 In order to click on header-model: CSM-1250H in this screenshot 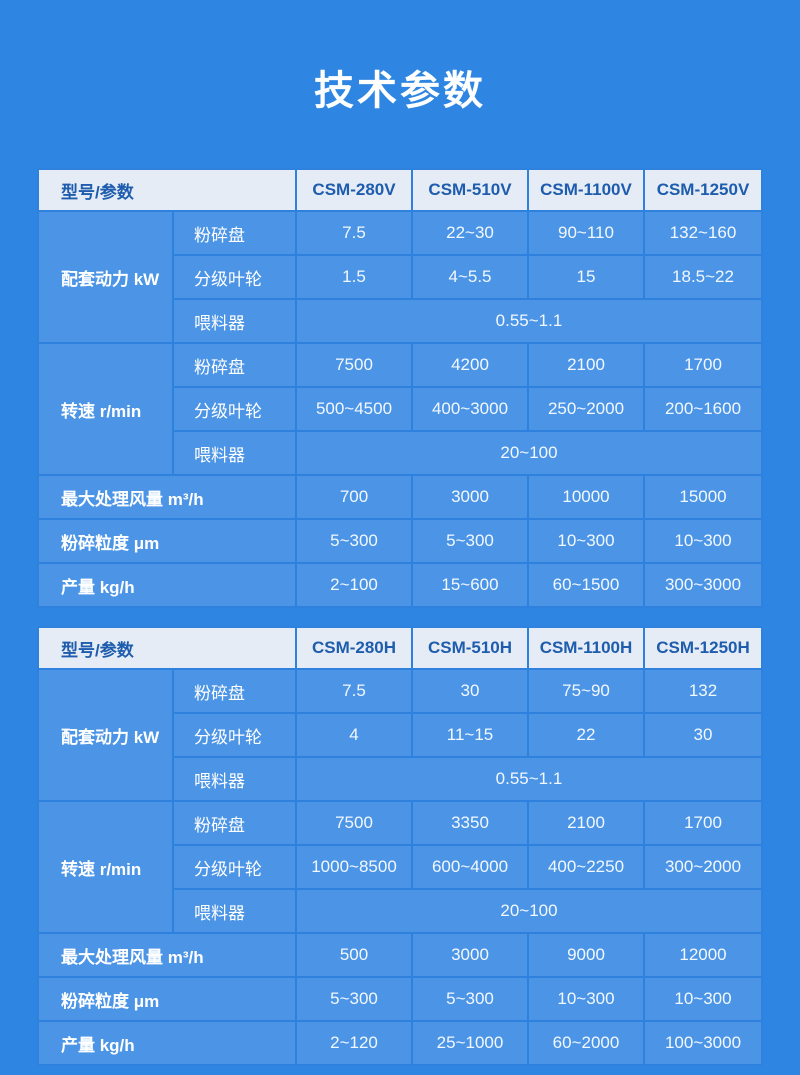, I will do `click(703, 648)`.